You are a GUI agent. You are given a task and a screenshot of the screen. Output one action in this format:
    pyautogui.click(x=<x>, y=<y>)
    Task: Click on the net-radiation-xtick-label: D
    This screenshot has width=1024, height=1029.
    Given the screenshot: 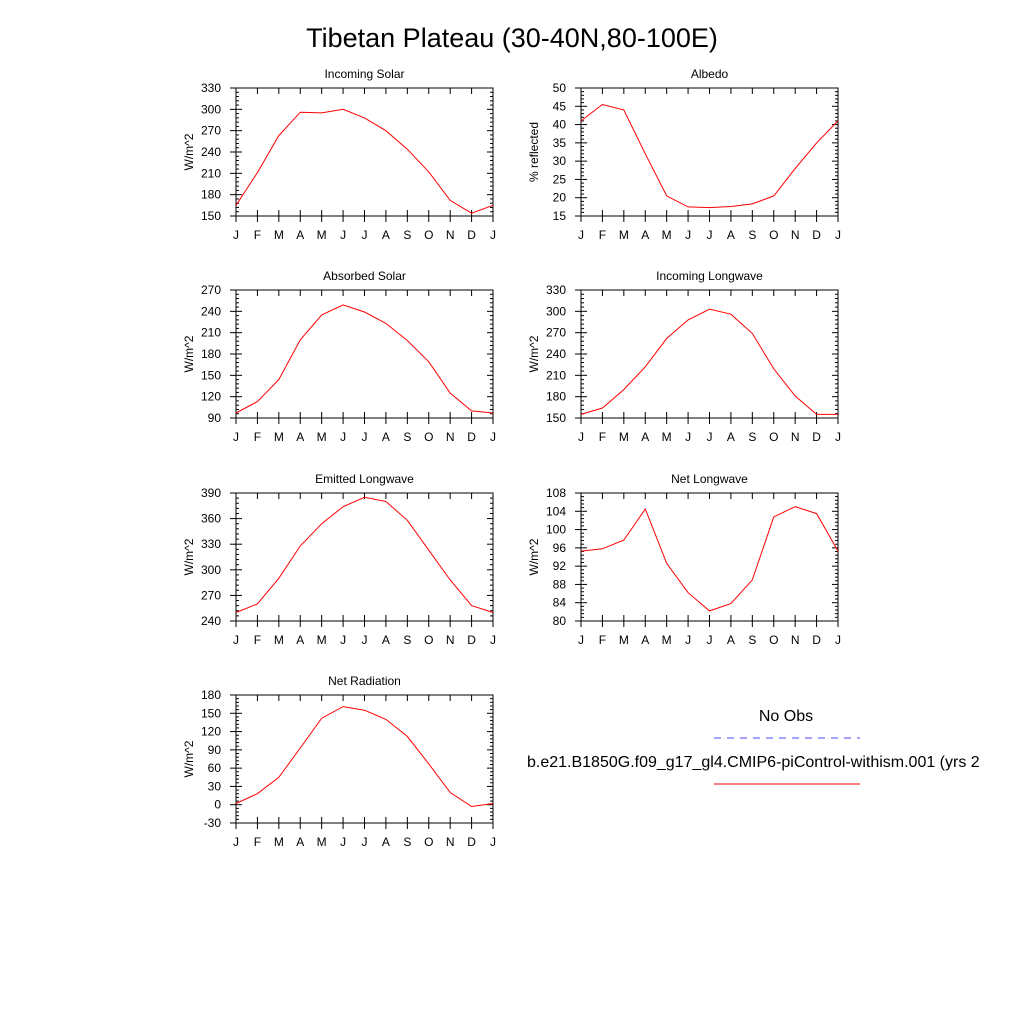 What is the action you would take?
    pyautogui.click(x=471, y=842)
    